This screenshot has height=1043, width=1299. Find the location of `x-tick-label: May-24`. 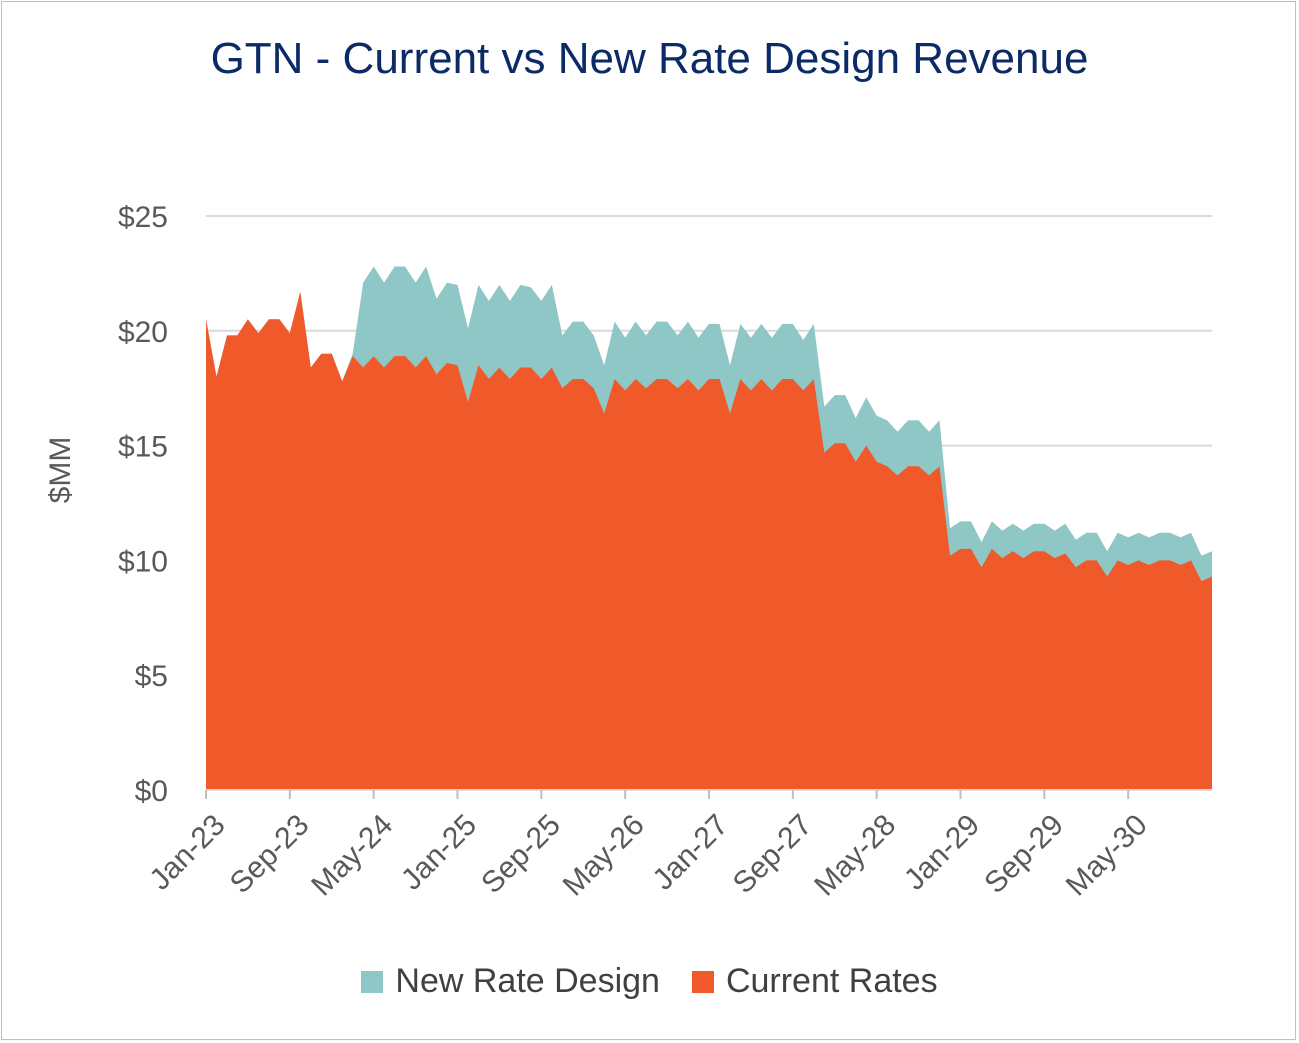

x-tick-label: May-24 is located at coordinates (352, 855).